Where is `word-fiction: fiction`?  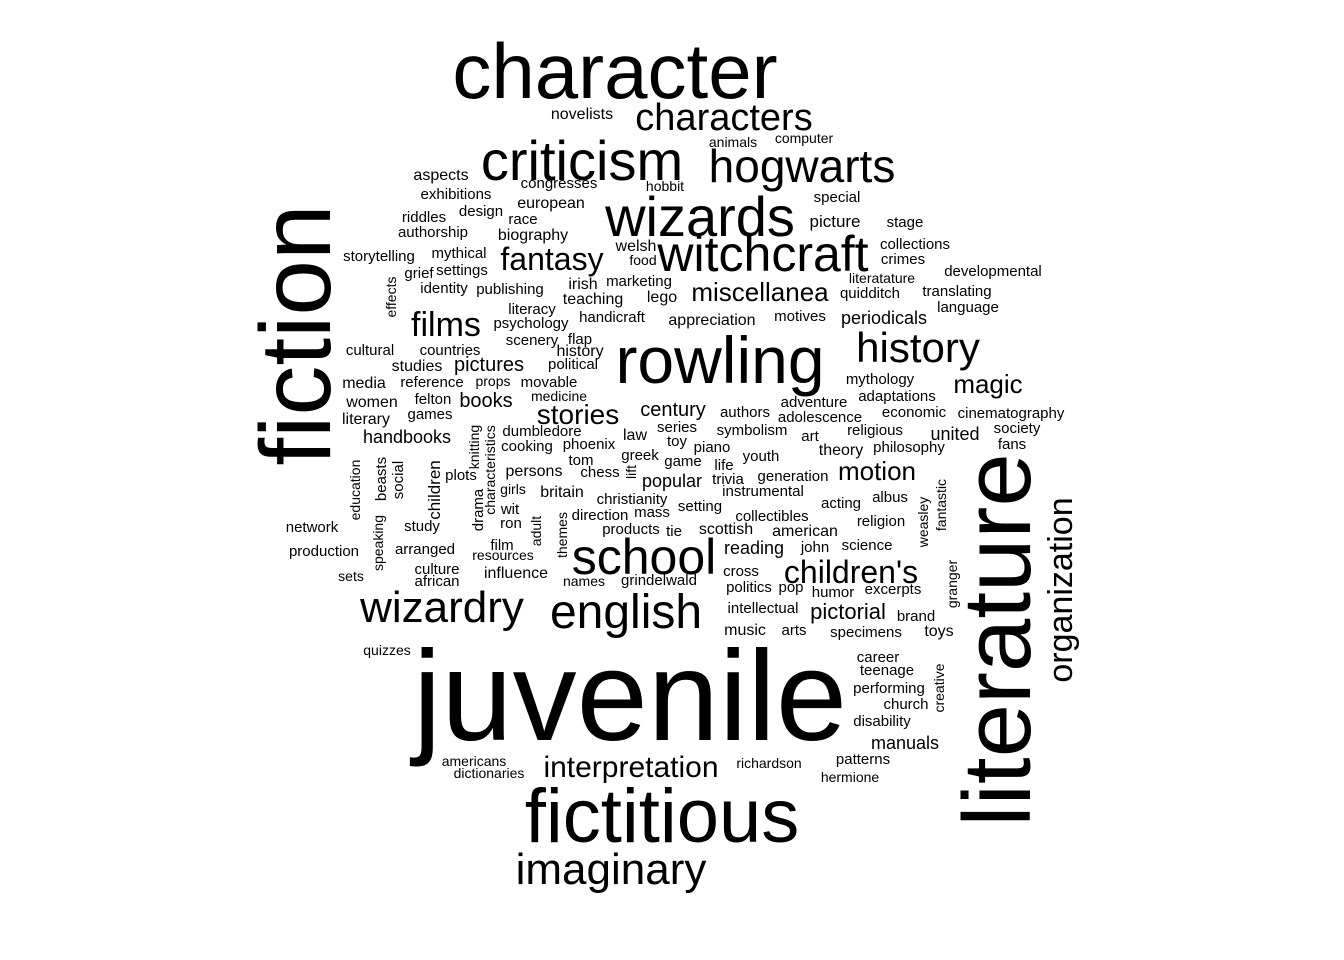 word-fiction: fiction is located at coordinates (296, 334).